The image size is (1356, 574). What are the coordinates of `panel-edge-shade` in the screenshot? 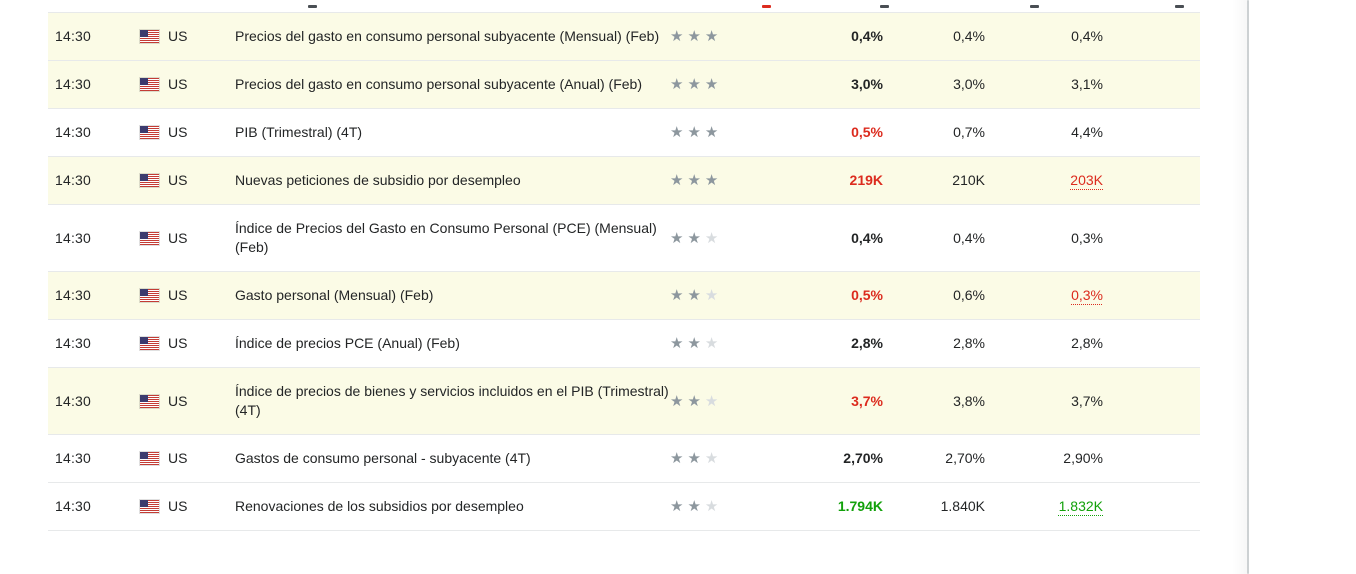 It's located at (1239, 287).